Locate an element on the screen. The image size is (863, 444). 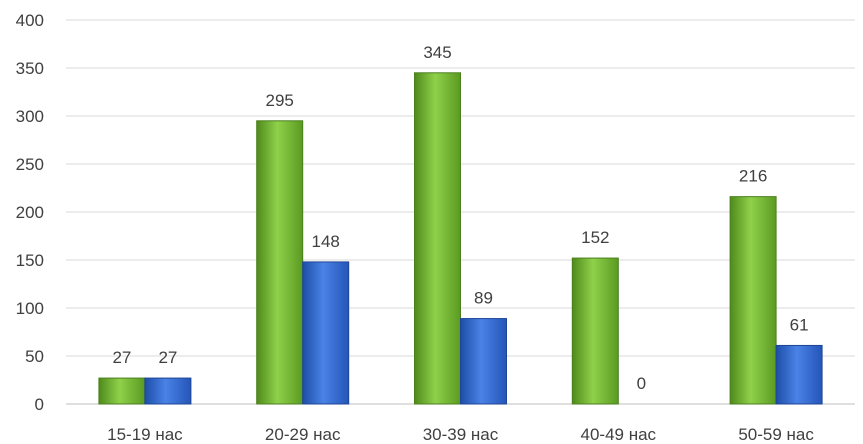
y-tick-label: 200 is located at coordinates (30, 212).